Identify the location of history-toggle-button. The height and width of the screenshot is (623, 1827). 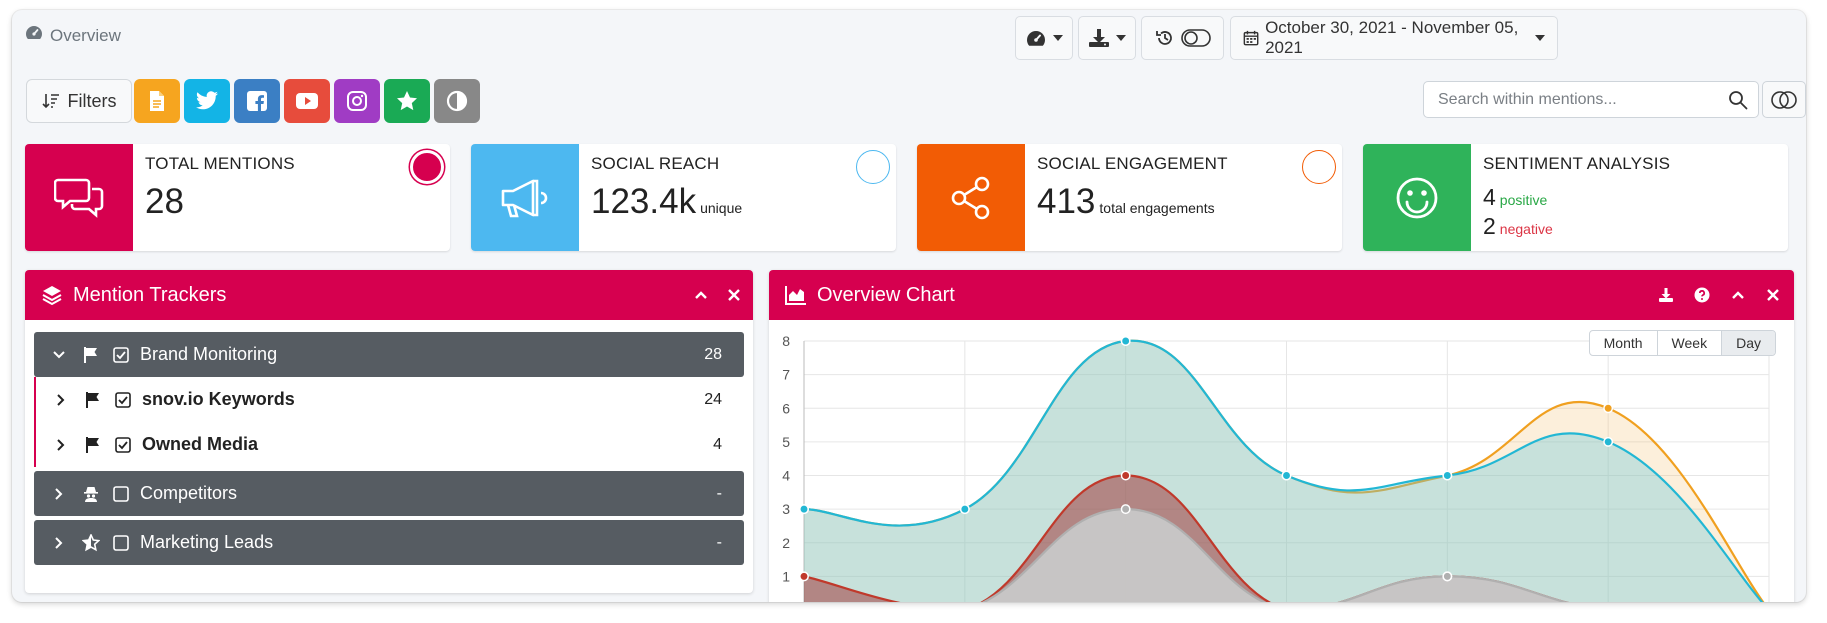
(1182, 38).